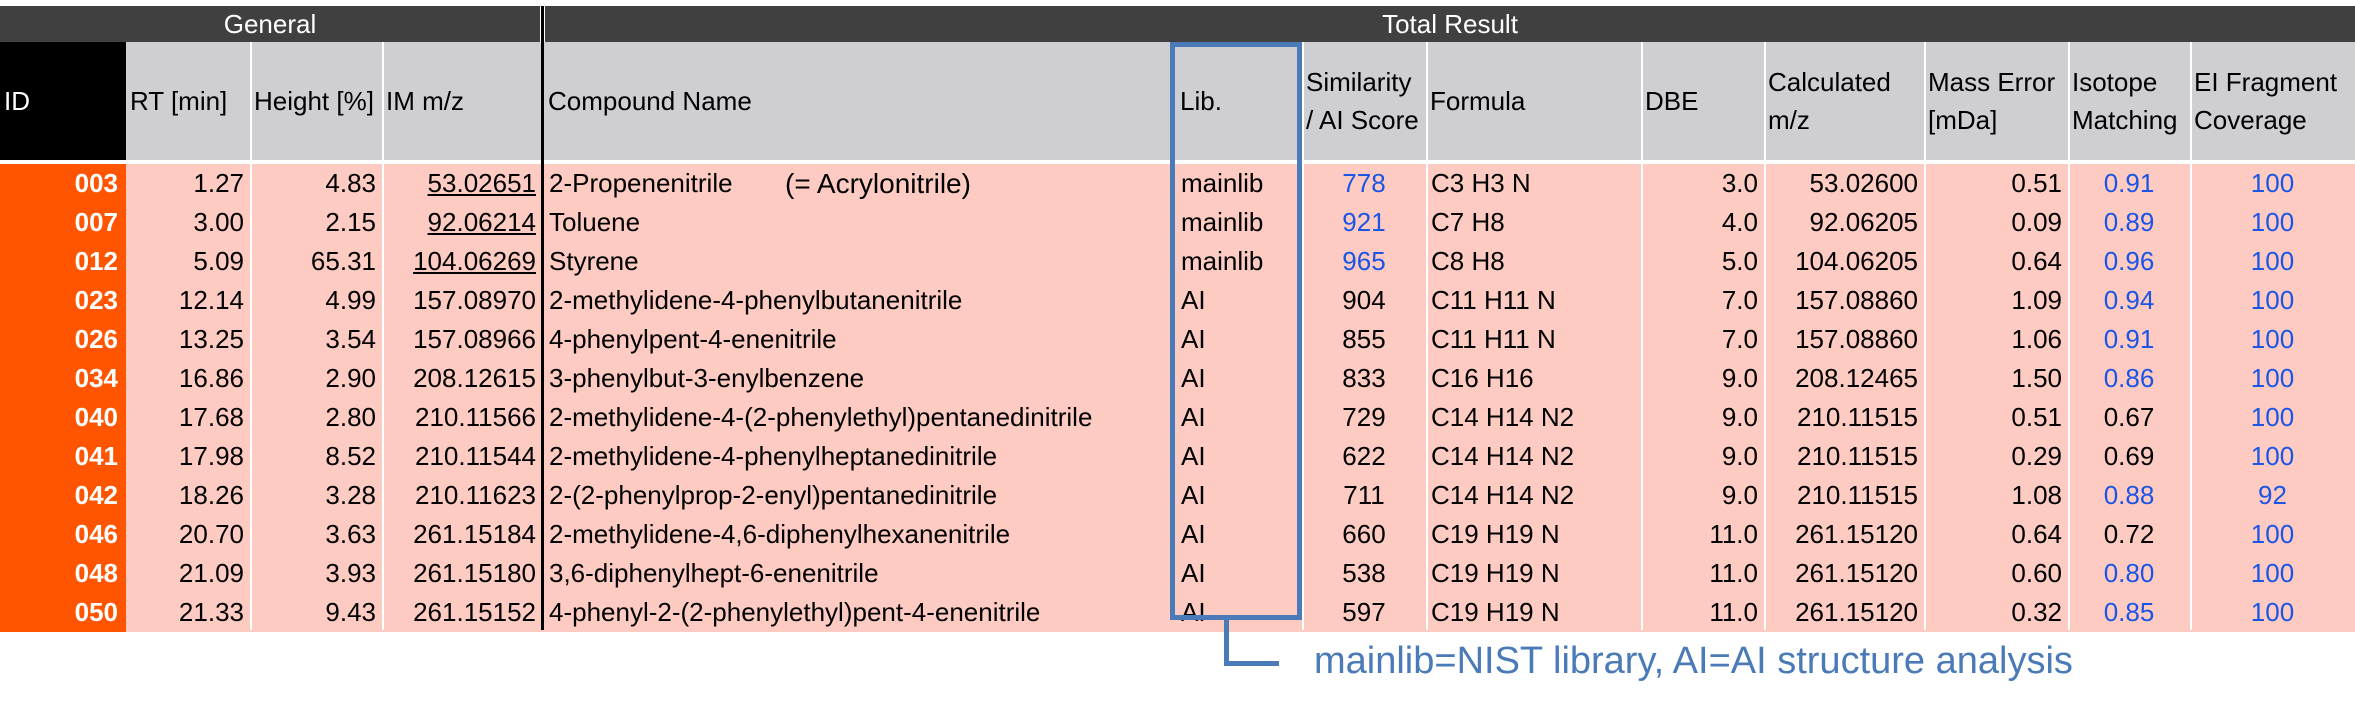 This screenshot has width=2355, height=715. What do you see at coordinates (211, 534) in the screenshot?
I see `cell-rt: 20.70` at bounding box center [211, 534].